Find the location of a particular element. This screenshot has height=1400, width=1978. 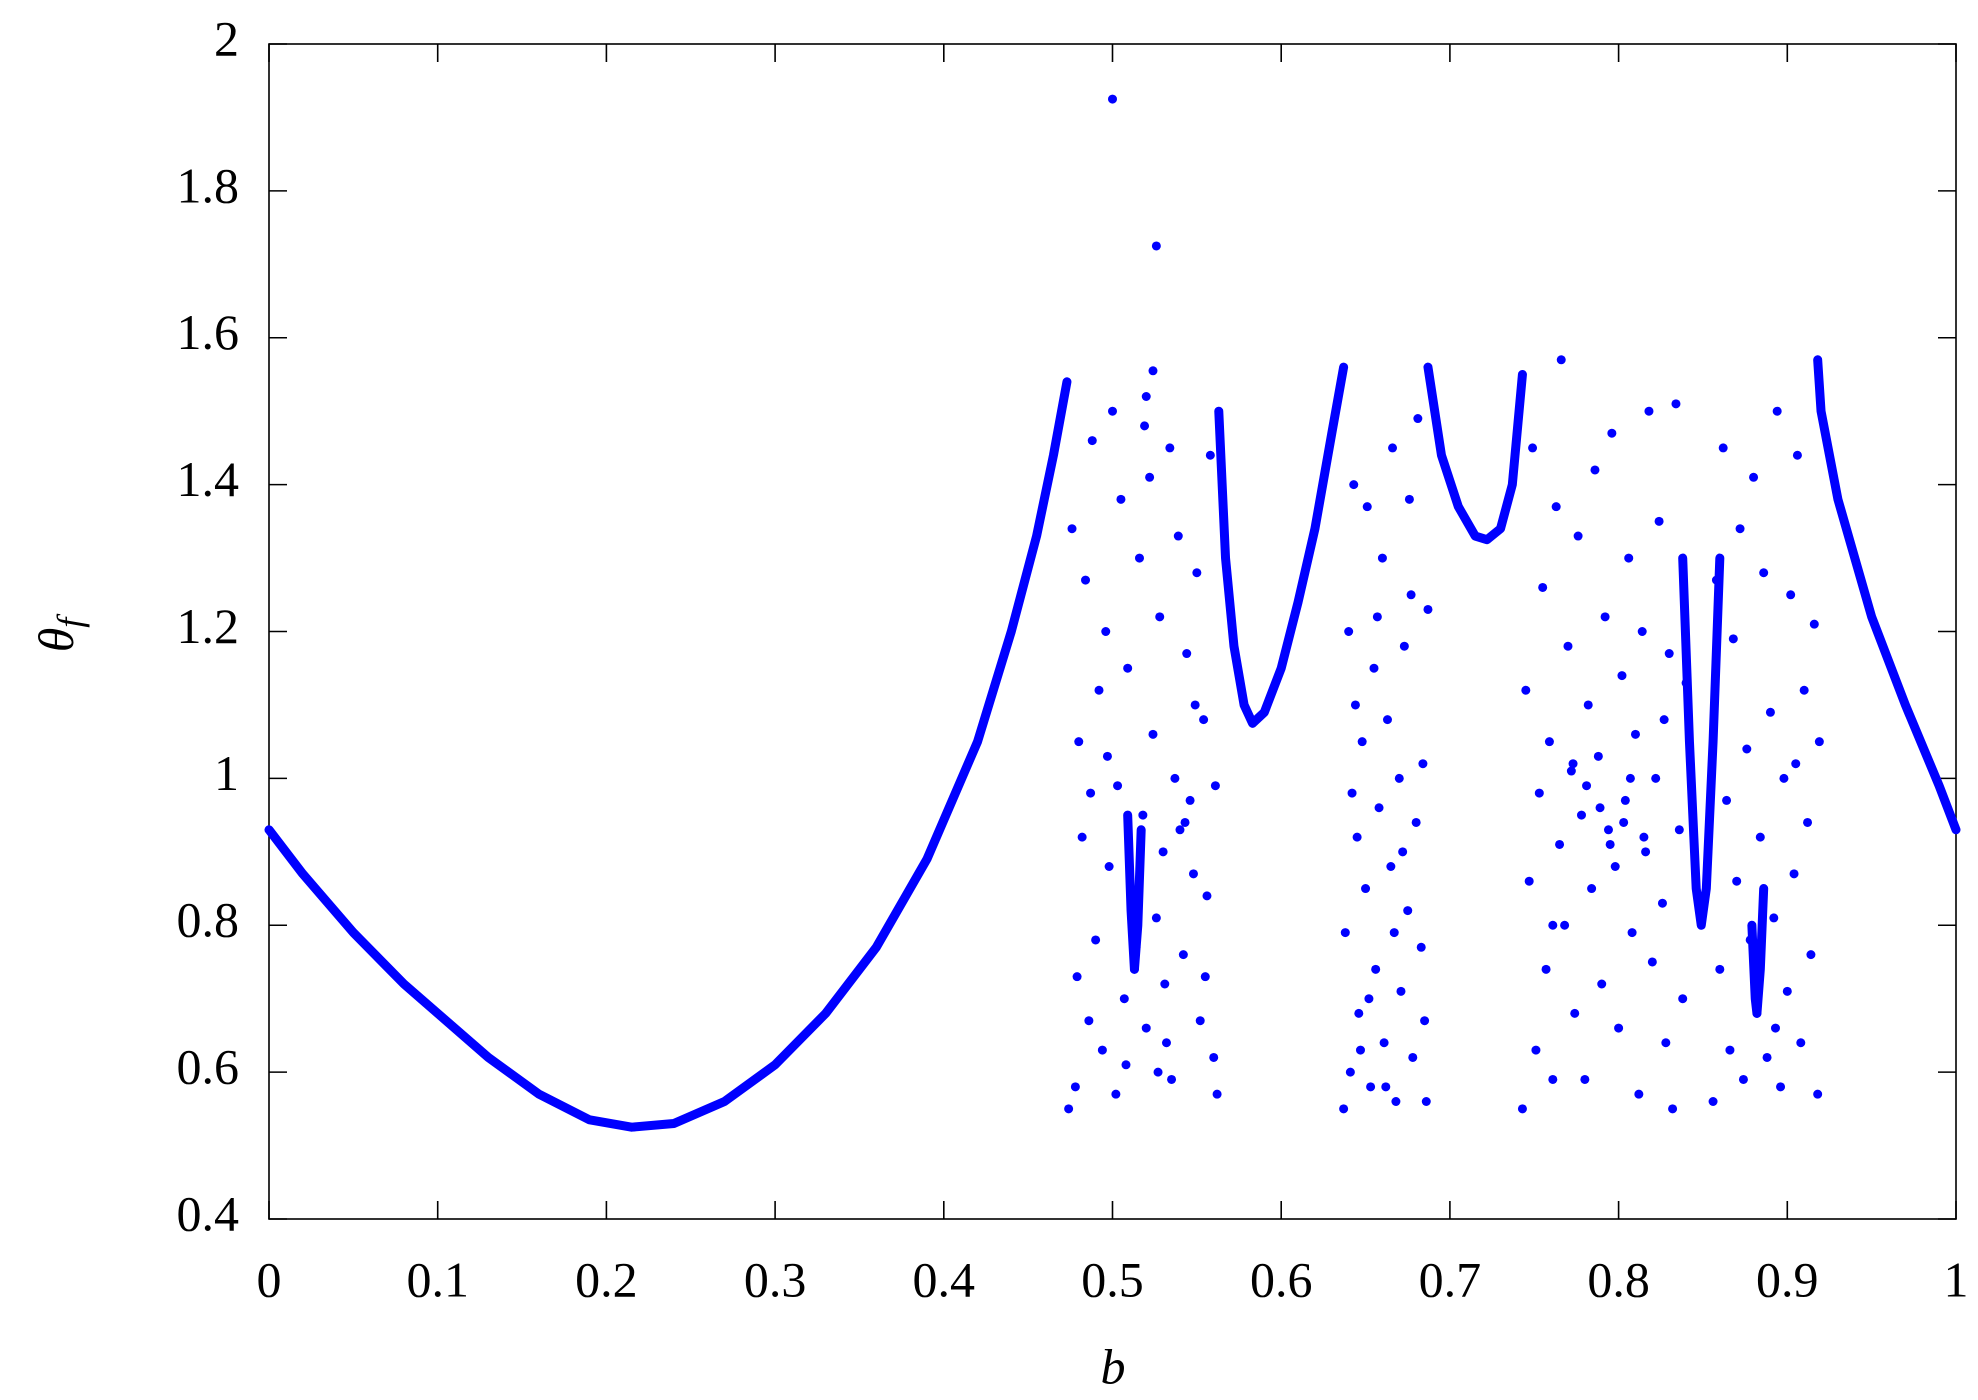

y-axis-subscript: f is located at coordinates (70, 620).